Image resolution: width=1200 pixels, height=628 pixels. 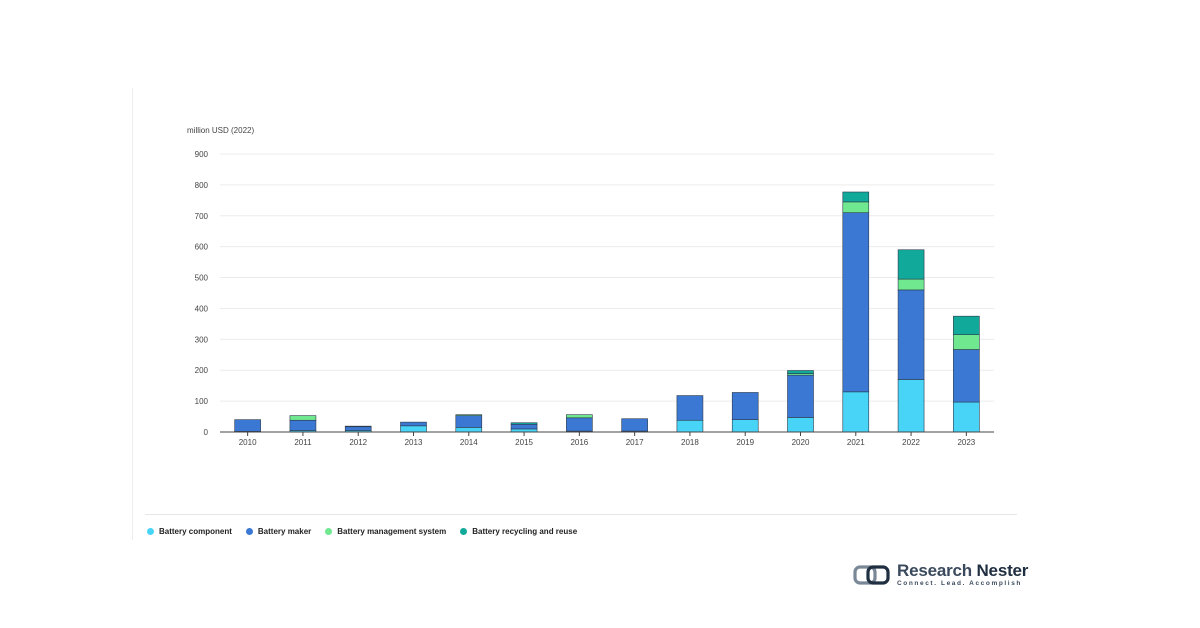 I want to click on legend-label: Battery recycling and reuse, so click(x=525, y=531).